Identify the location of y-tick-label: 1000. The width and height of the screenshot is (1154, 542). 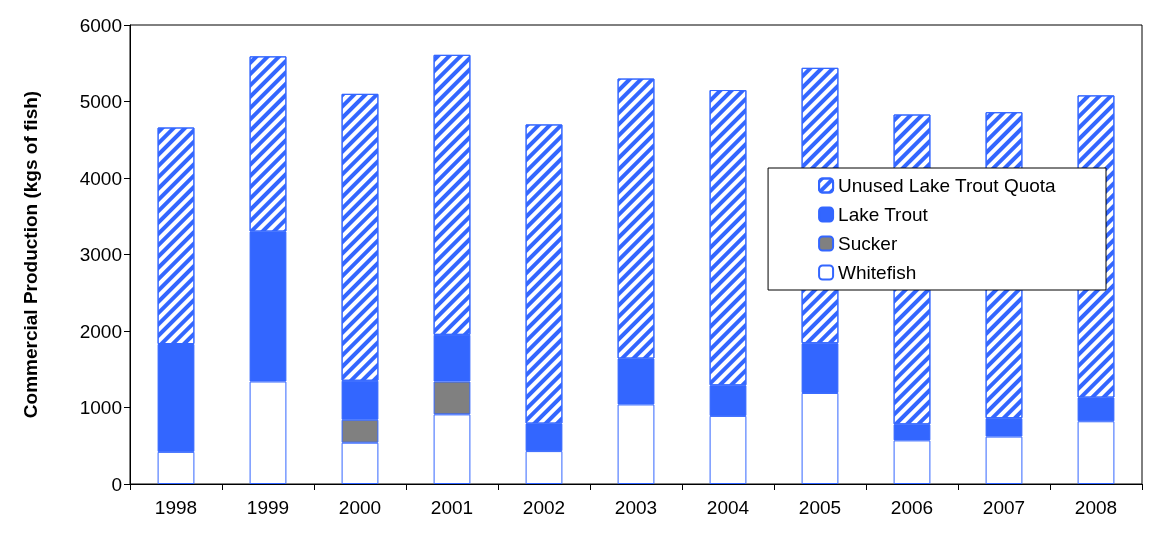
(100, 407).